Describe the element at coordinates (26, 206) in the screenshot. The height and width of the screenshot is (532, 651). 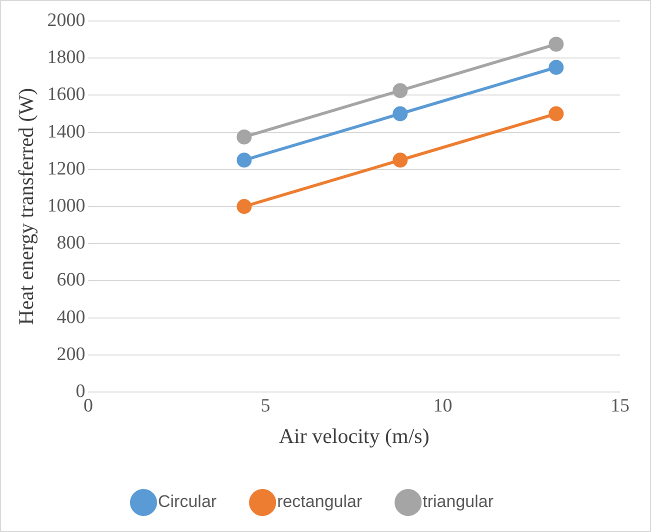
I see `y-axis-title: Heat energy transferred (W)` at that location.